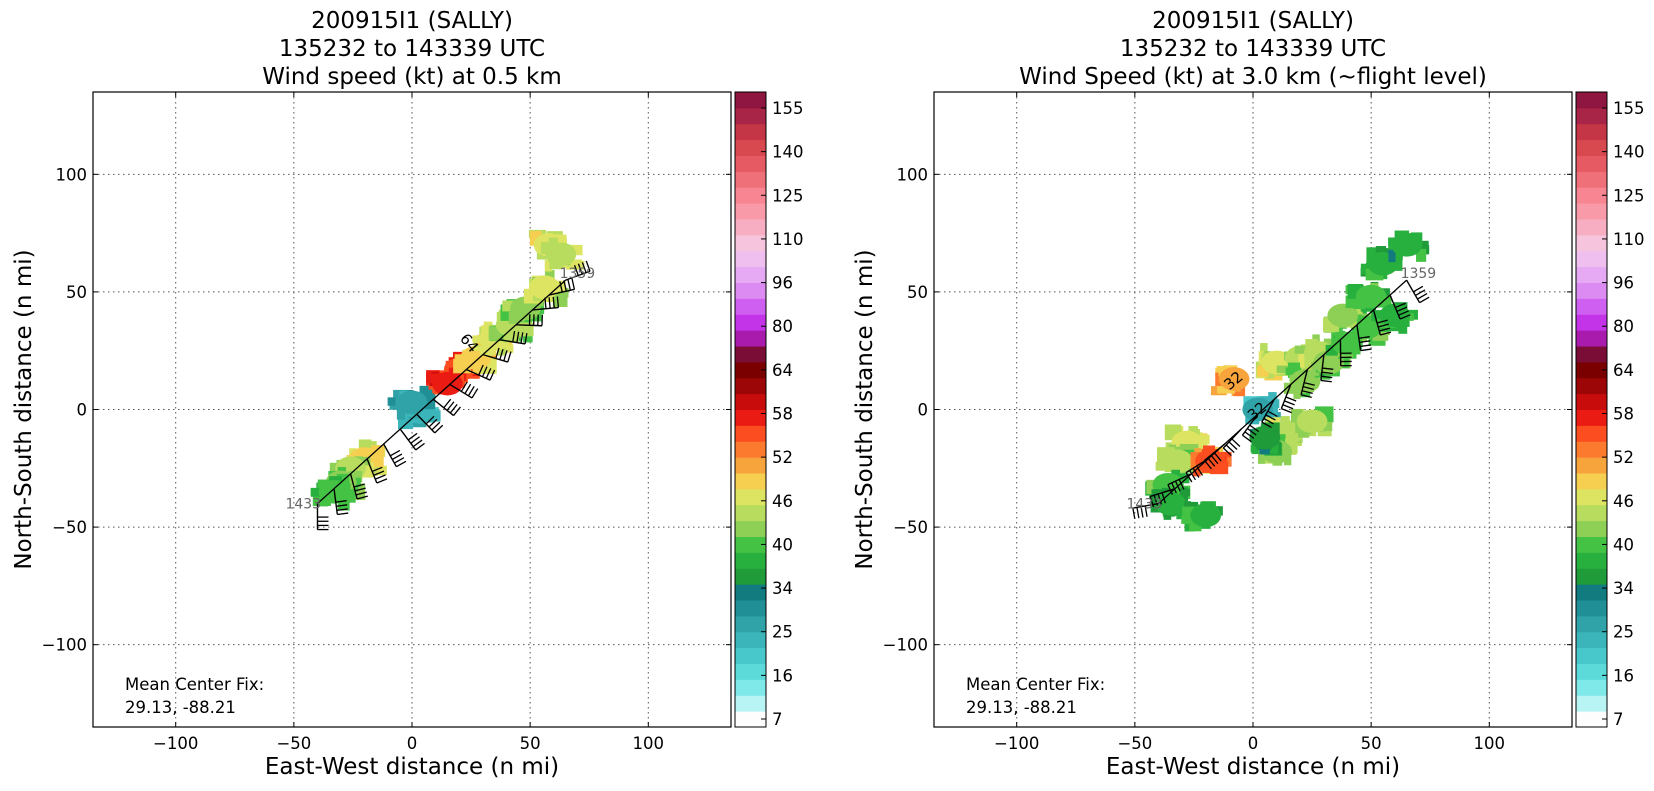  What do you see at coordinates (1016, 743) in the screenshot?
I see `x-tick-label: −100` at bounding box center [1016, 743].